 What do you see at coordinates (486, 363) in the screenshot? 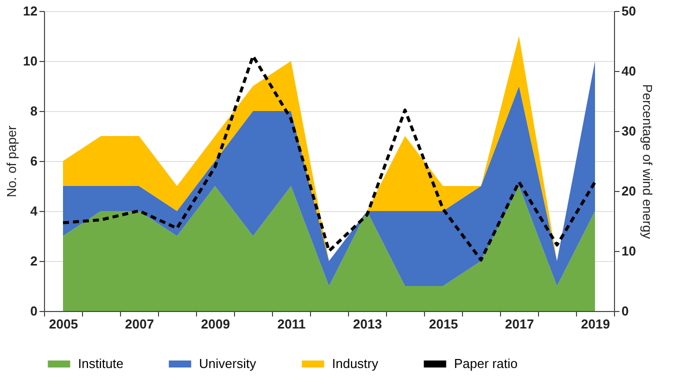
I see `legend-label: Paper ratio` at bounding box center [486, 363].